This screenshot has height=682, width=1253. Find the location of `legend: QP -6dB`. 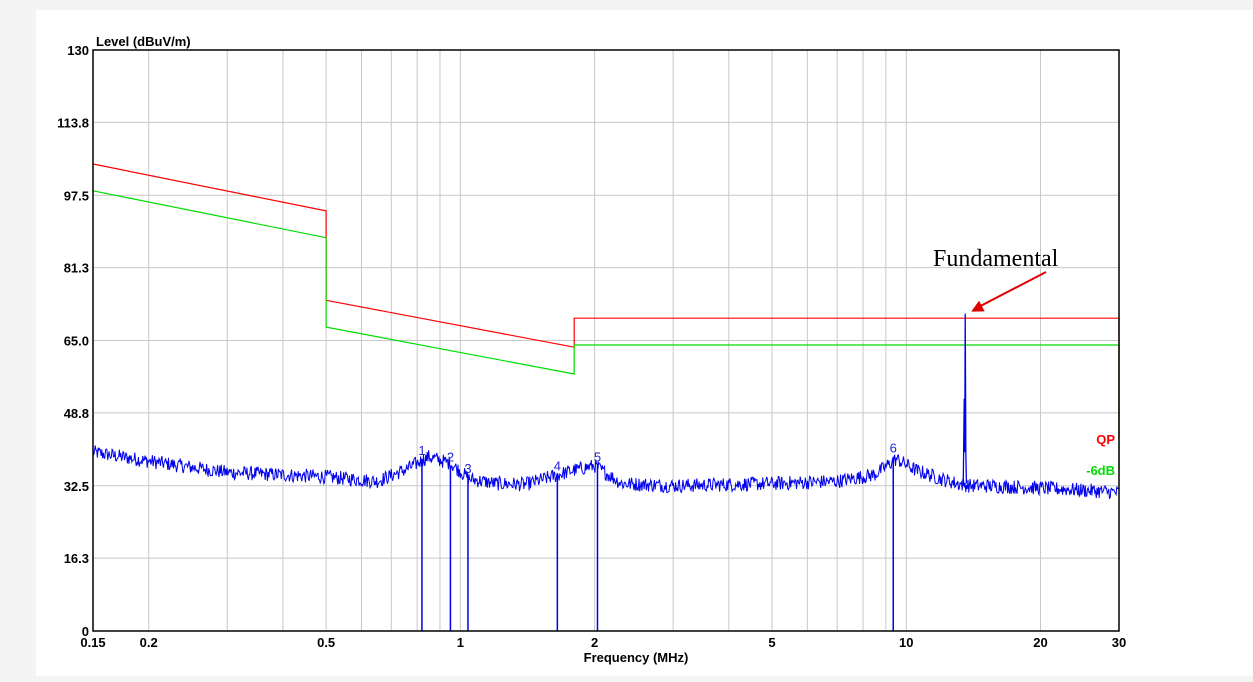

legend: QP -6dB is located at coordinates (1100, 455).